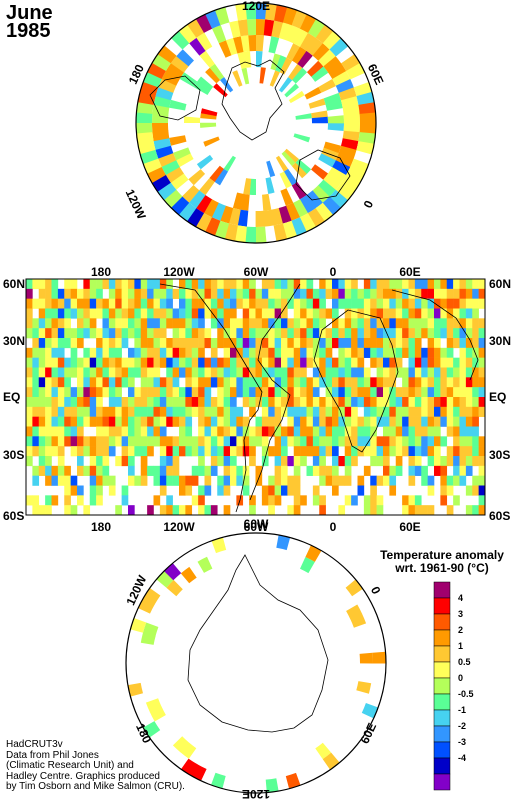 This screenshot has height=800, width=512. What do you see at coordinates (409, 527) in the screenshot?
I see `bottom-lon-label-60e: 60E` at bounding box center [409, 527].